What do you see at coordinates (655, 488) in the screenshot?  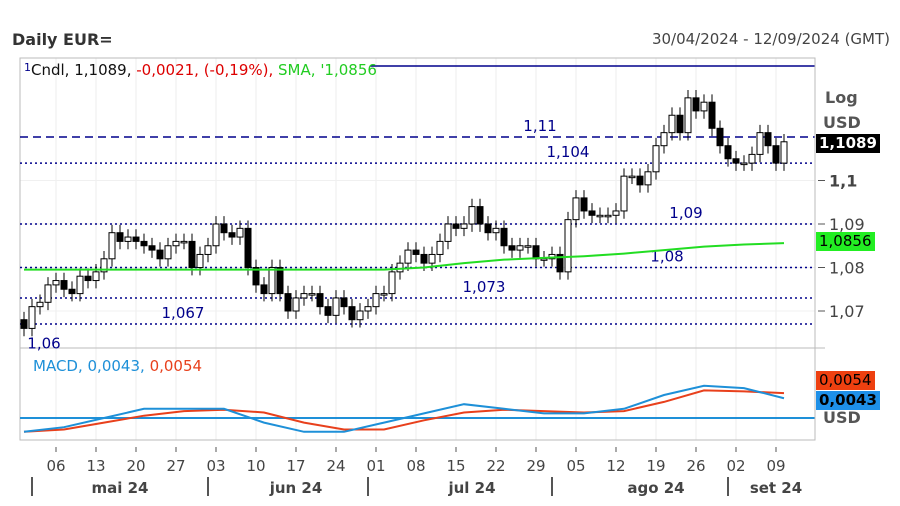 I see `month-label: ago 24` at bounding box center [655, 488].